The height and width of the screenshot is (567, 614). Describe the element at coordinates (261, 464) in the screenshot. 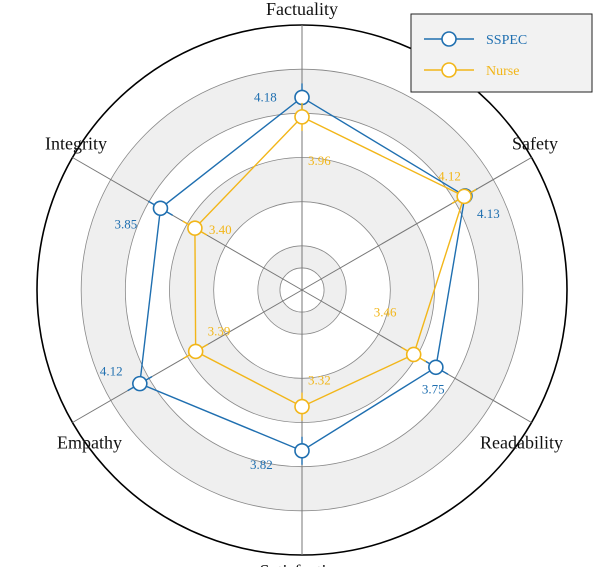

I see `value-label-sspec: 3.82` at that location.